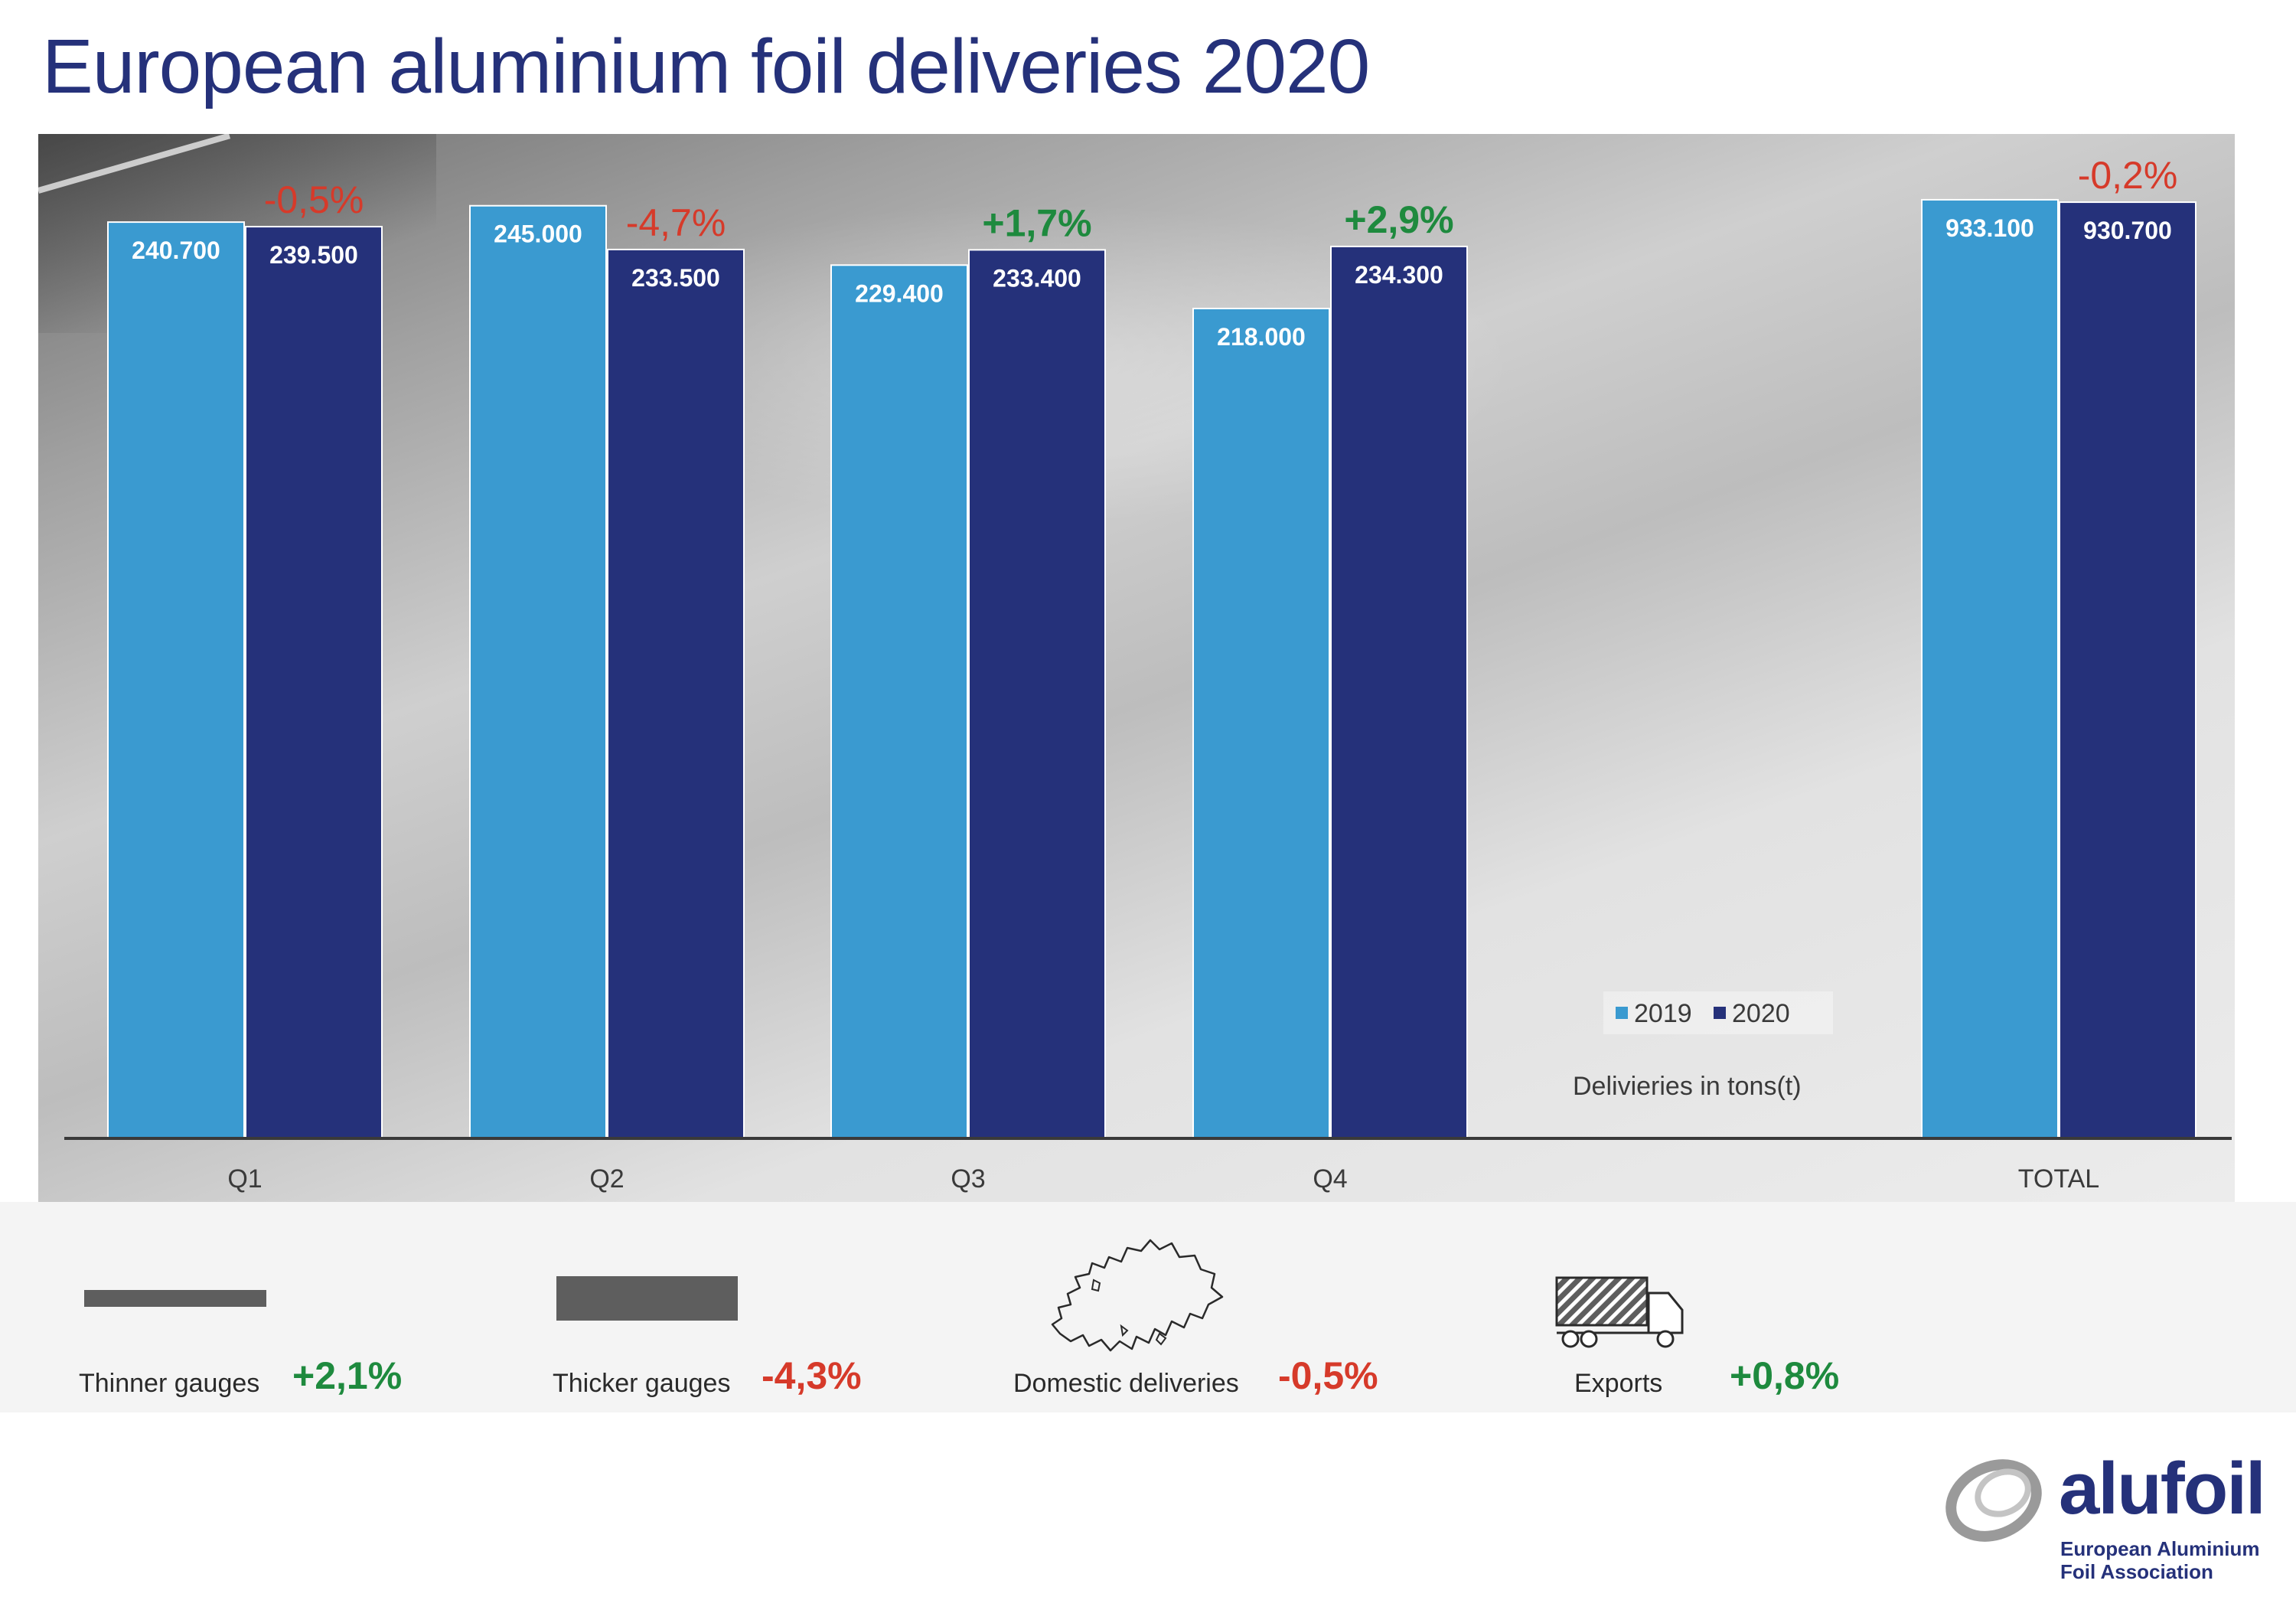 The width and height of the screenshot is (2296, 1623). I want to click on category-label-q1: Q1, so click(244, 1179).